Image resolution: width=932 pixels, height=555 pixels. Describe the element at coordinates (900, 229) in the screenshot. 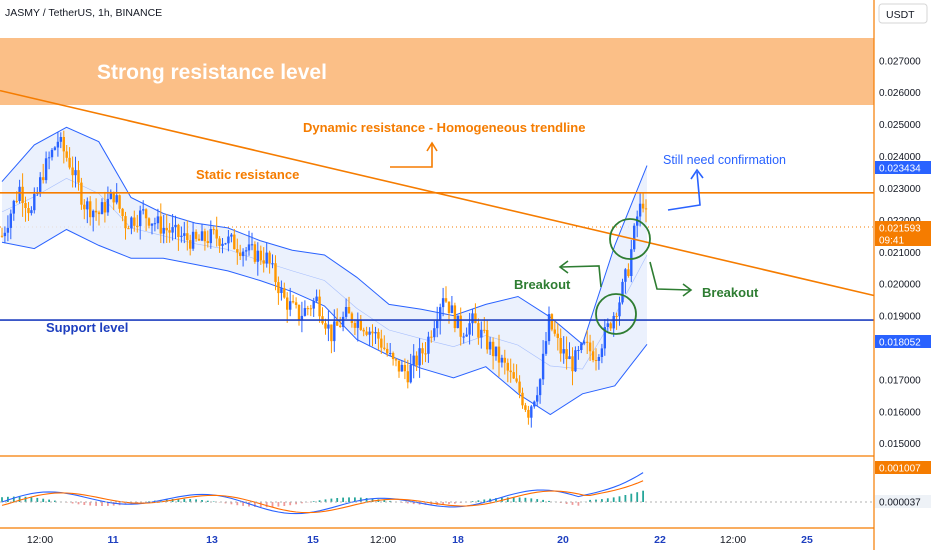

I see `price-badge-label: 0.021593` at that location.